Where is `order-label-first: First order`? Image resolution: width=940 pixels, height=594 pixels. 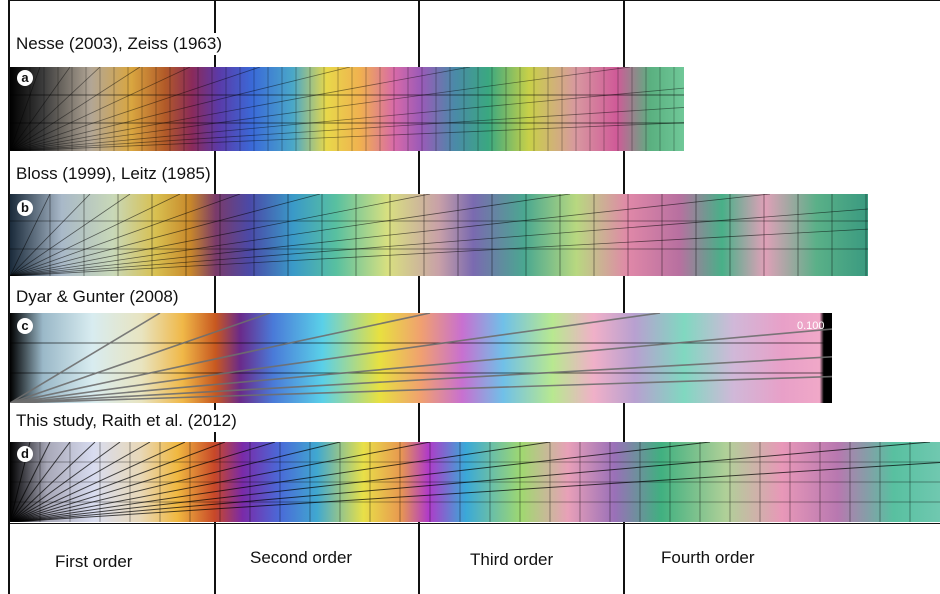
order-label-first: First order is located at coordinates (94, 561).